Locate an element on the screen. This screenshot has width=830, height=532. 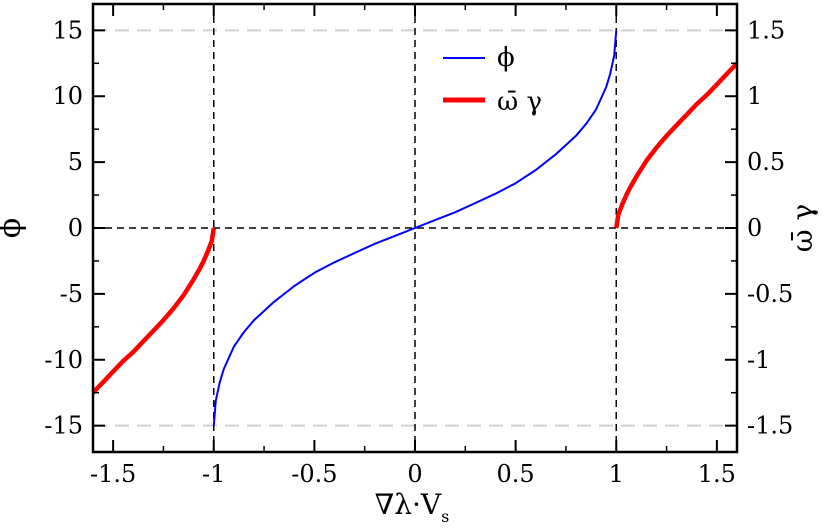
y-left-tick-label: -15 is located at coordinates (63, 426).